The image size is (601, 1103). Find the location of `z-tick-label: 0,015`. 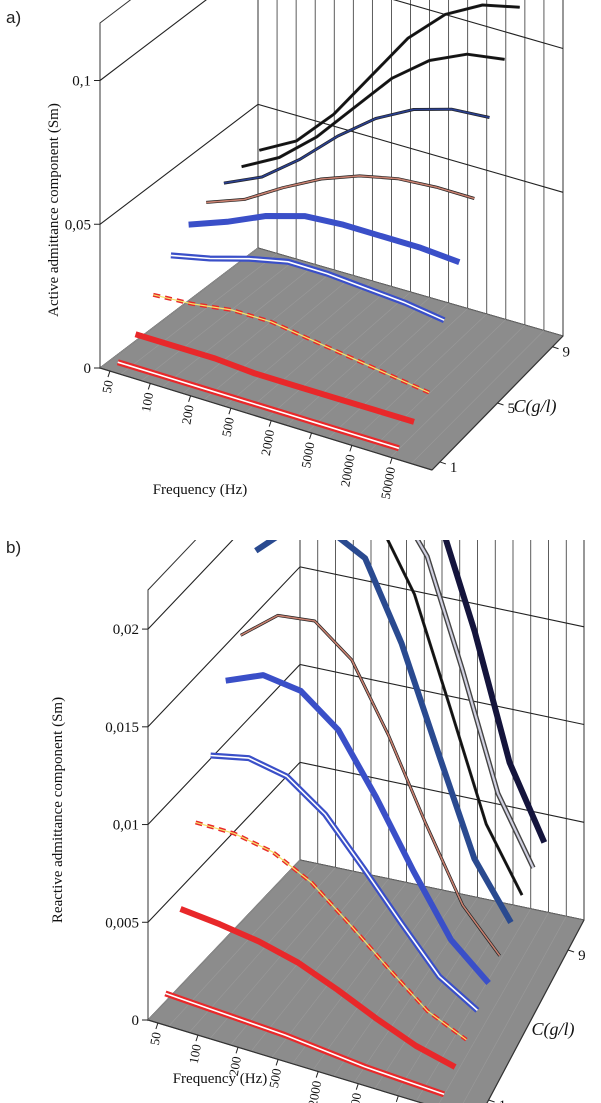

z-tick-label: 0,015 is located at coordinates (122, 728).